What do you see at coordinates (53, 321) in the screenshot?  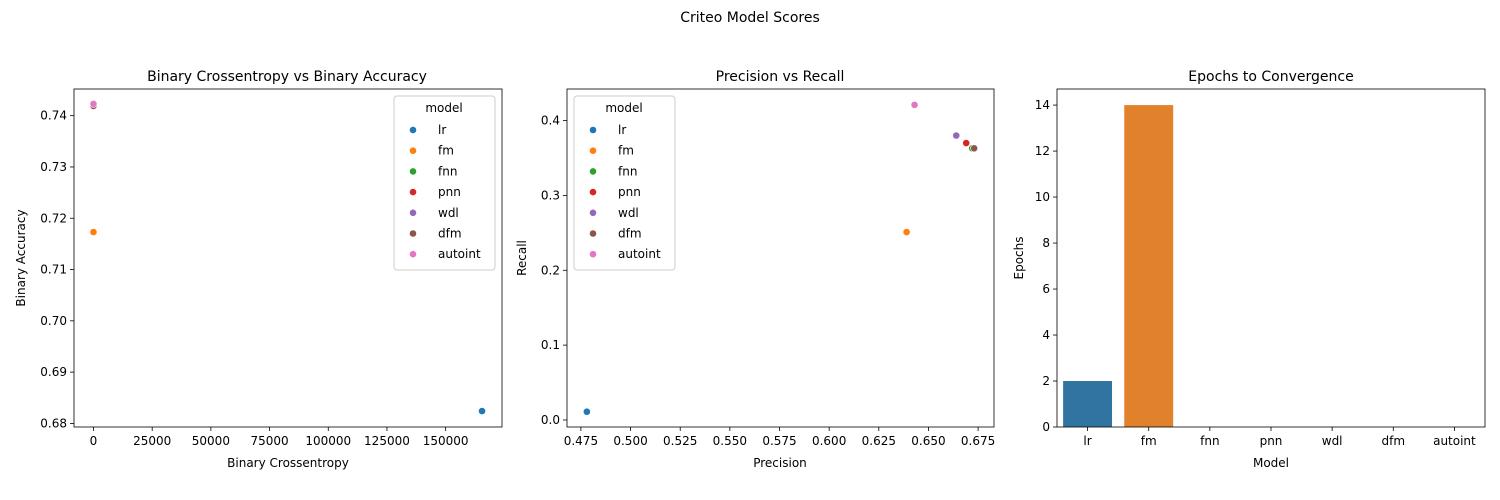 I see `y-tick-label: 0.70` at bounding box center [53, 321].